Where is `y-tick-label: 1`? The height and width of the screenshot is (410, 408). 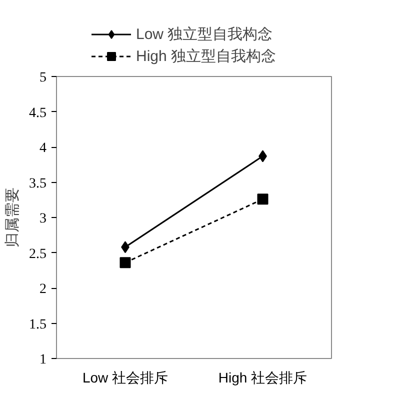 y-tick-label: 1 is located at coordinates (43, 360).